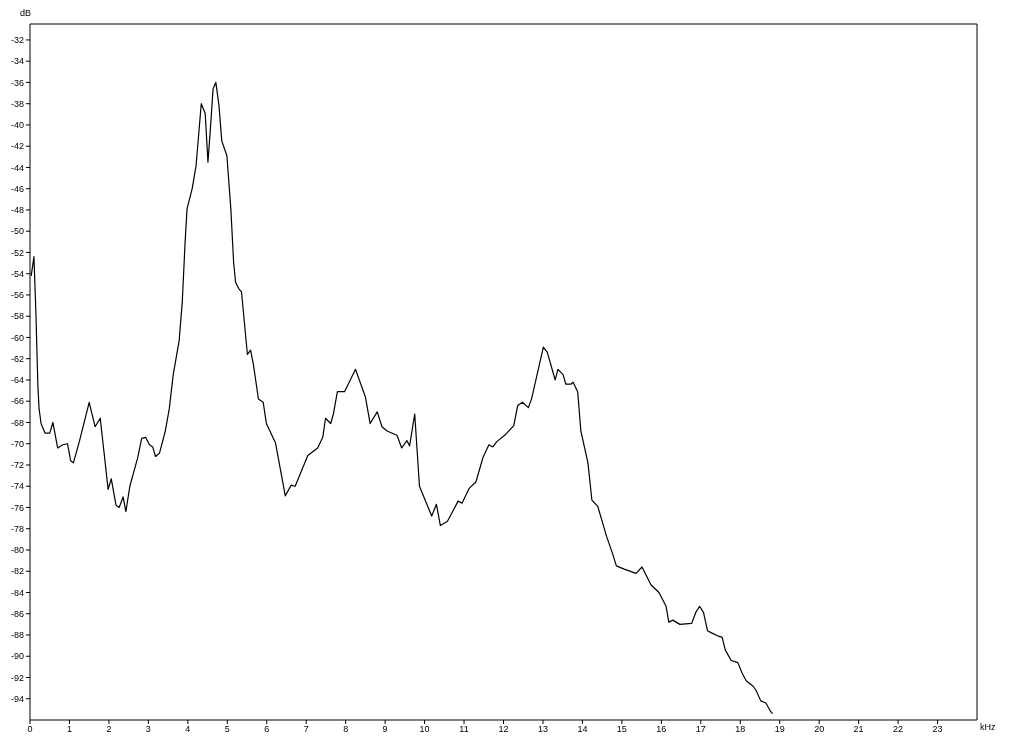 This screenshot has width=1024, height=745. What do you see at coordinates (503, 729) in the screenshot?
I see `x-tick-label: 12` at bounding box center [503, 729].